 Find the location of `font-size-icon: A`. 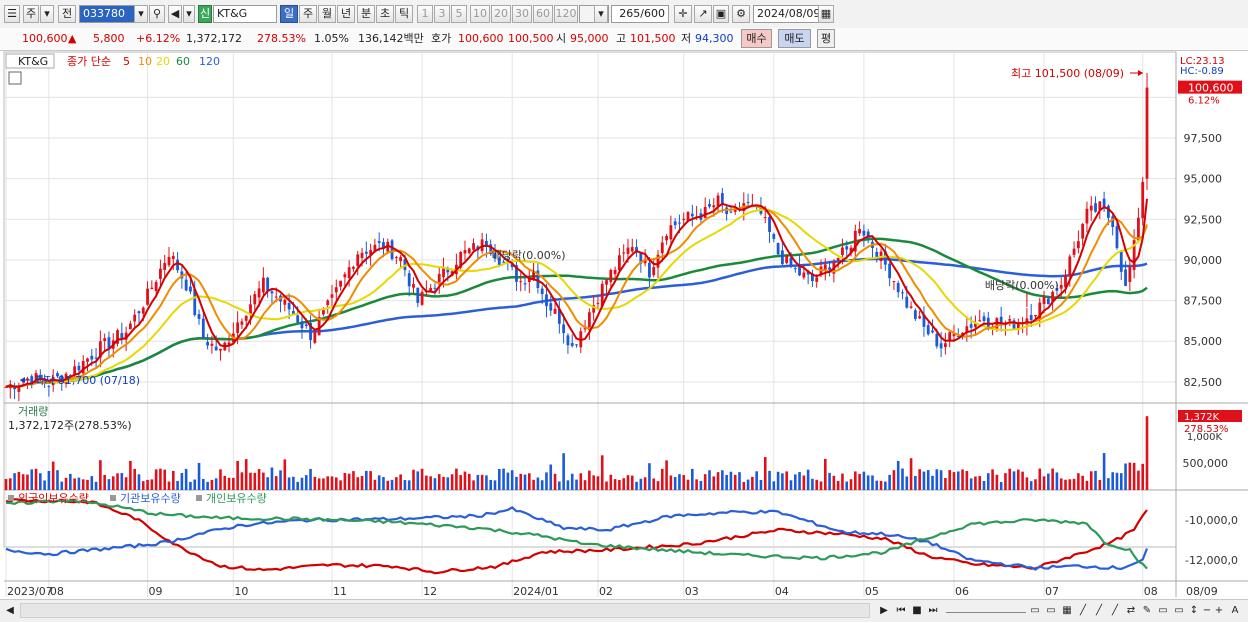

font-size-icon: A is located at coordinates (1235, 610).